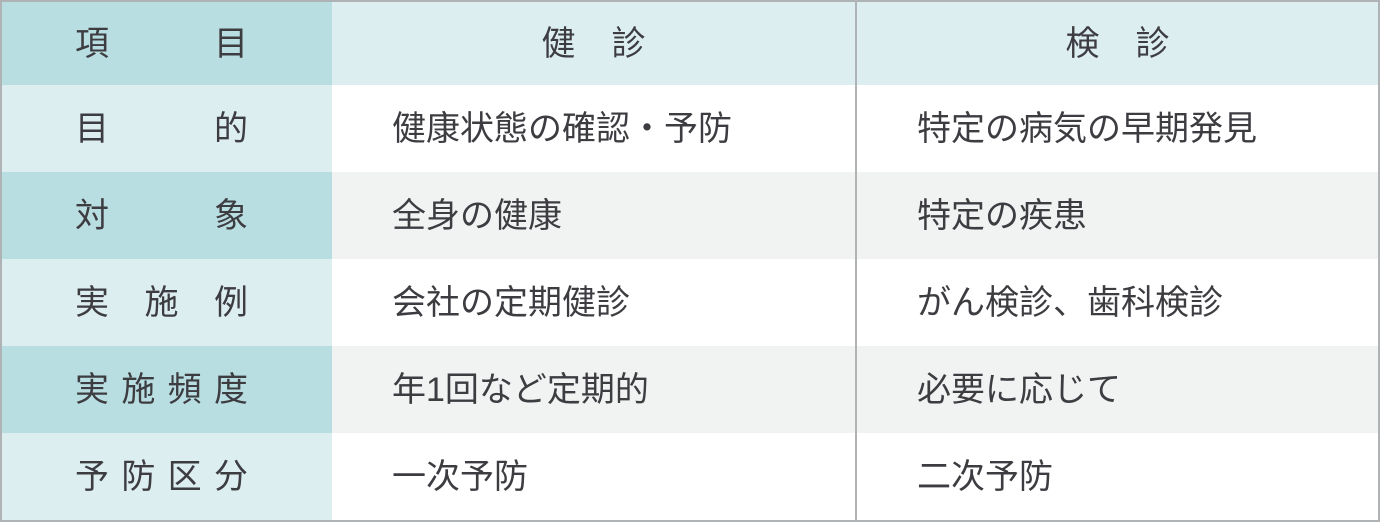 The image size is (1380, 522). I want to click on cell-target-screening: 特定の疾患, so click(1116, 215).